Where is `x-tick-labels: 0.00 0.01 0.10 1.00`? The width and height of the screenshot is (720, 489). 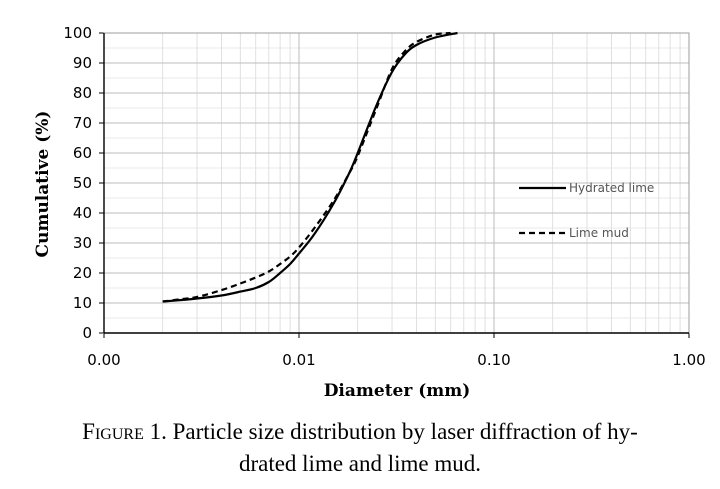
x-tick-labels: 0.00 0.01 0.10 1.00 is located at coordinates (396, 360).